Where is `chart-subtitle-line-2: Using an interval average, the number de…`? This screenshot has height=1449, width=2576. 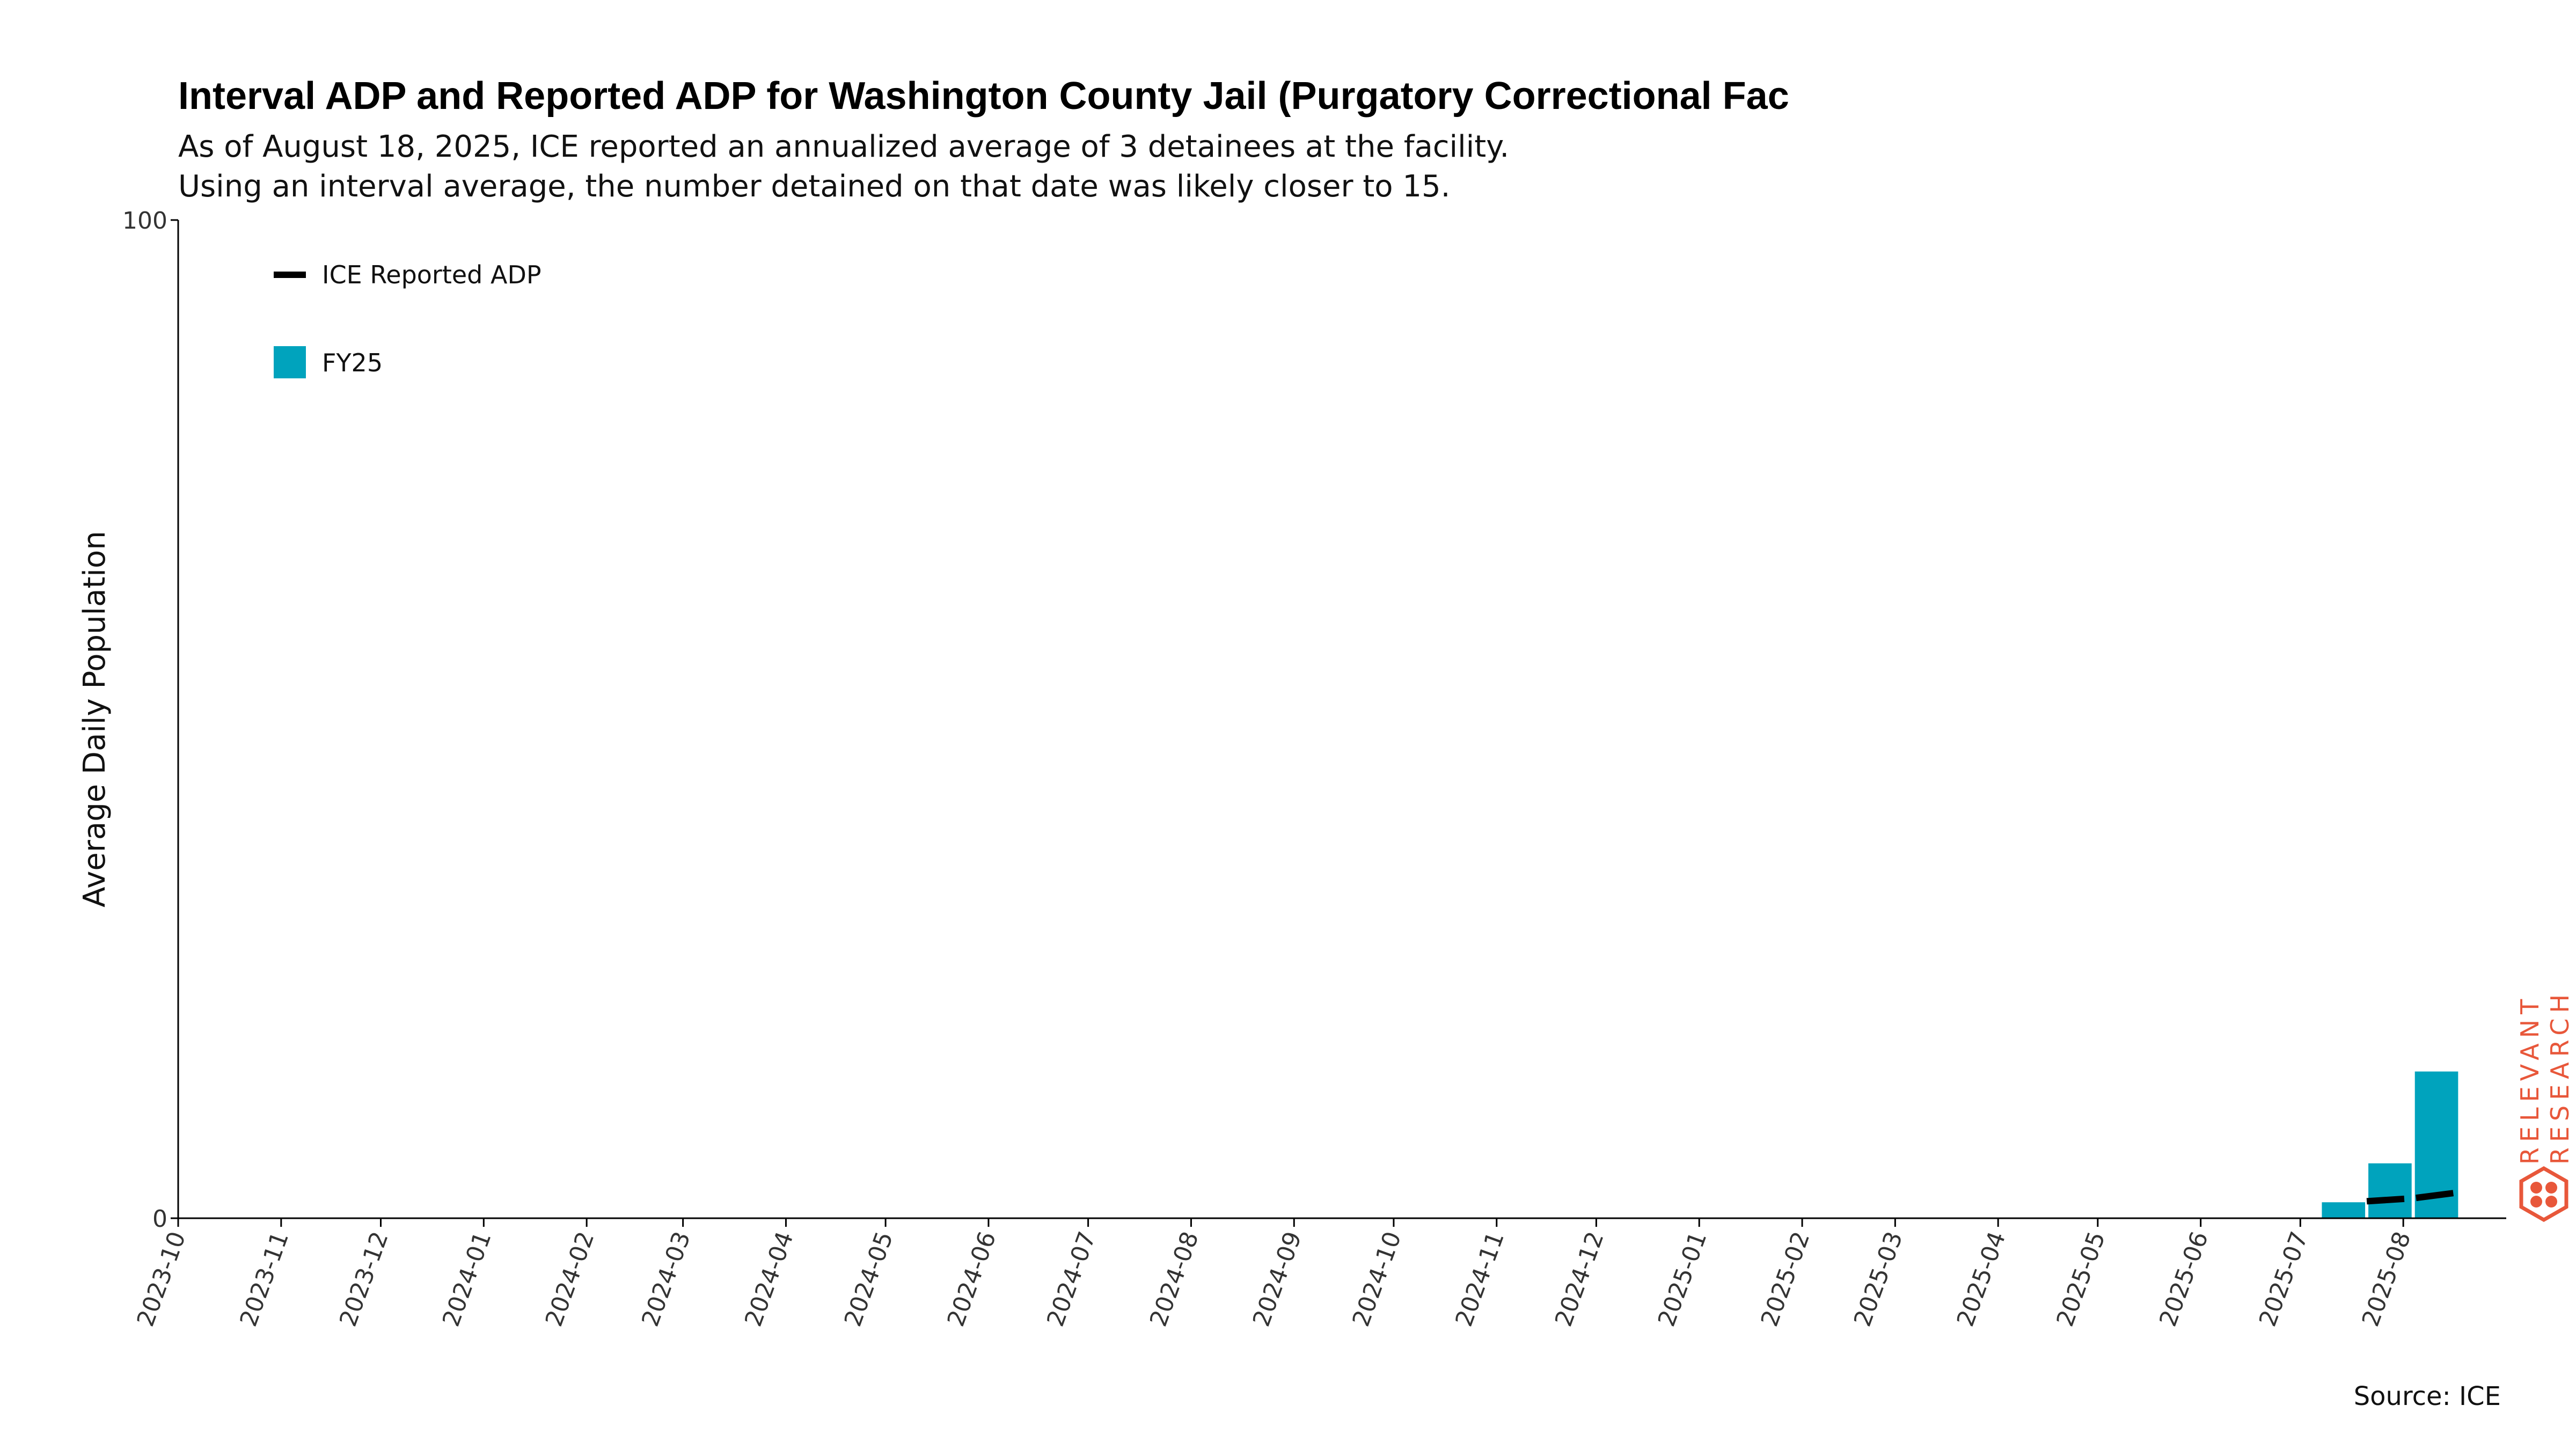
chart-subtitle-line-2: Using an interval average, the number de… is located at coordinates (814, 186).